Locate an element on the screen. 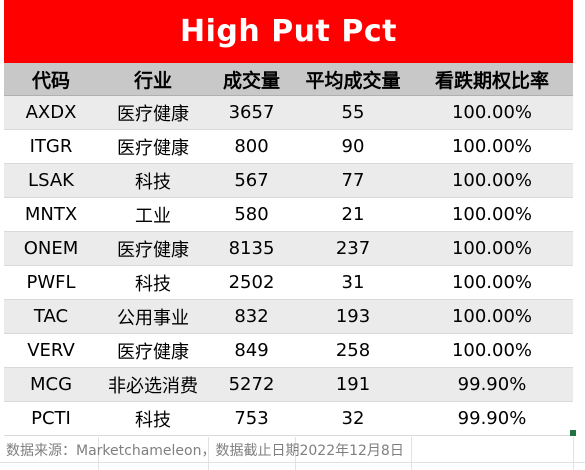  cell-ticker: TAC is located at coordinates (51, 316).